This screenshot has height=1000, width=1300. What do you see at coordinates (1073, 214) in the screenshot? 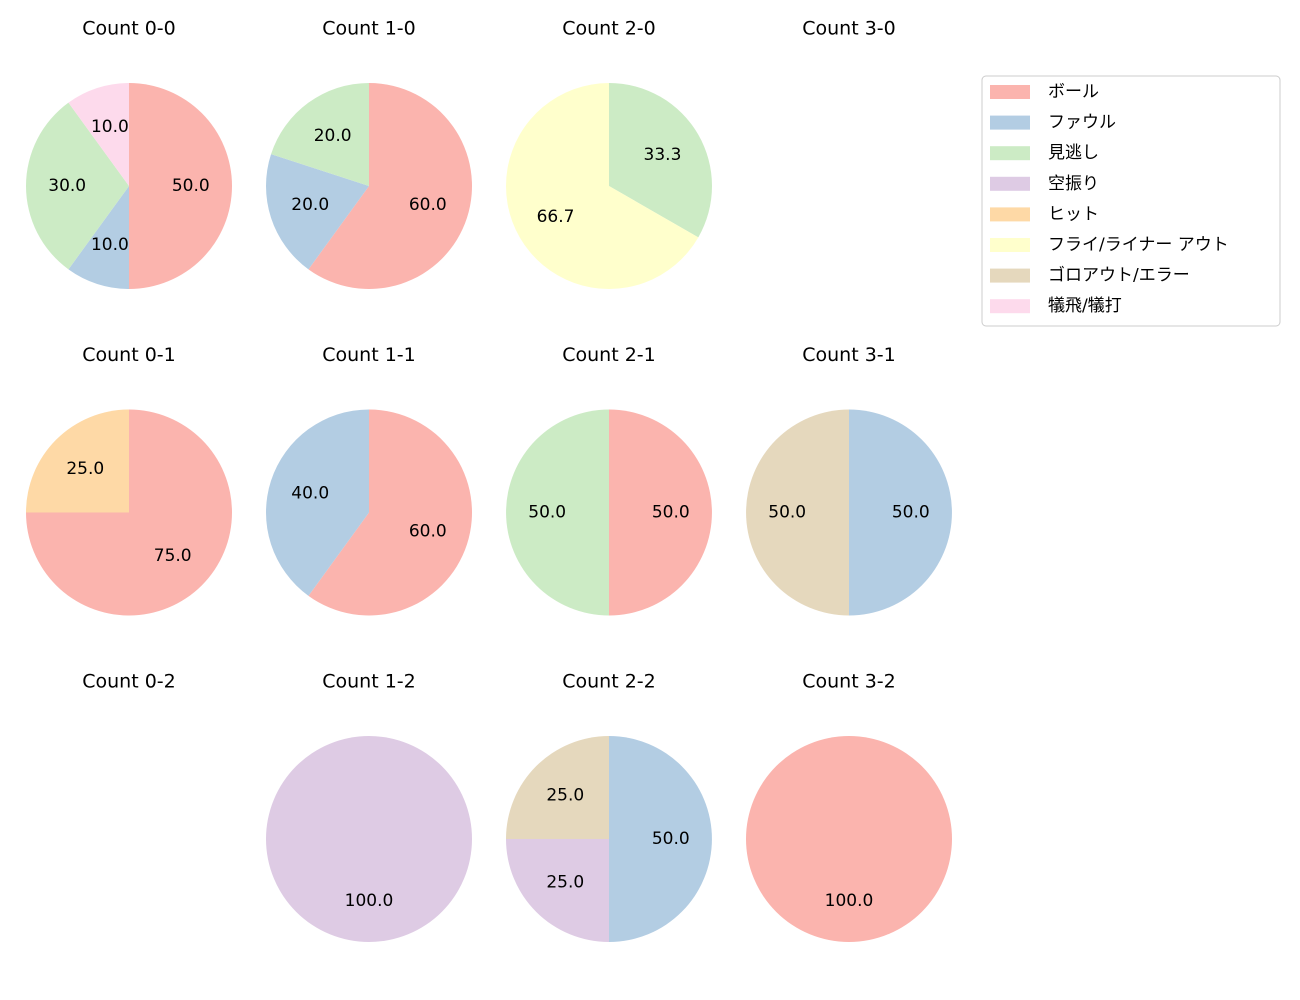
I see `legend-label: ヒット` at bounding box center [1073, 214].